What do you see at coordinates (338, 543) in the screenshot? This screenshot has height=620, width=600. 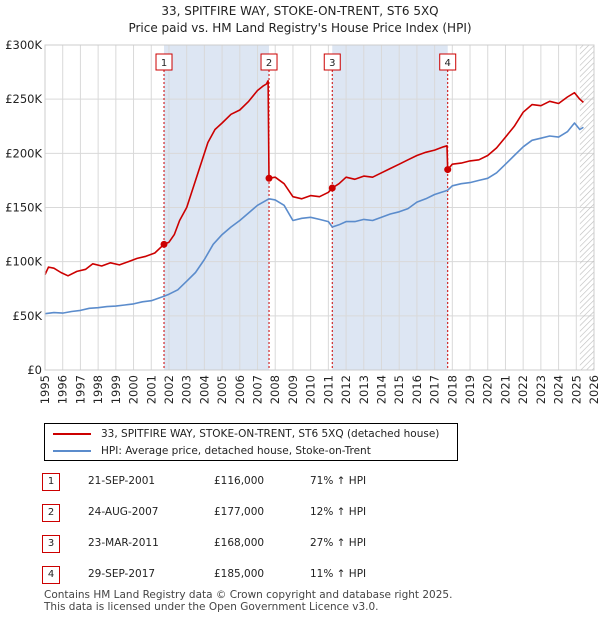 I see `sale-hpi-change: 27% ↑ HPI` at bounding box center [338, 543].